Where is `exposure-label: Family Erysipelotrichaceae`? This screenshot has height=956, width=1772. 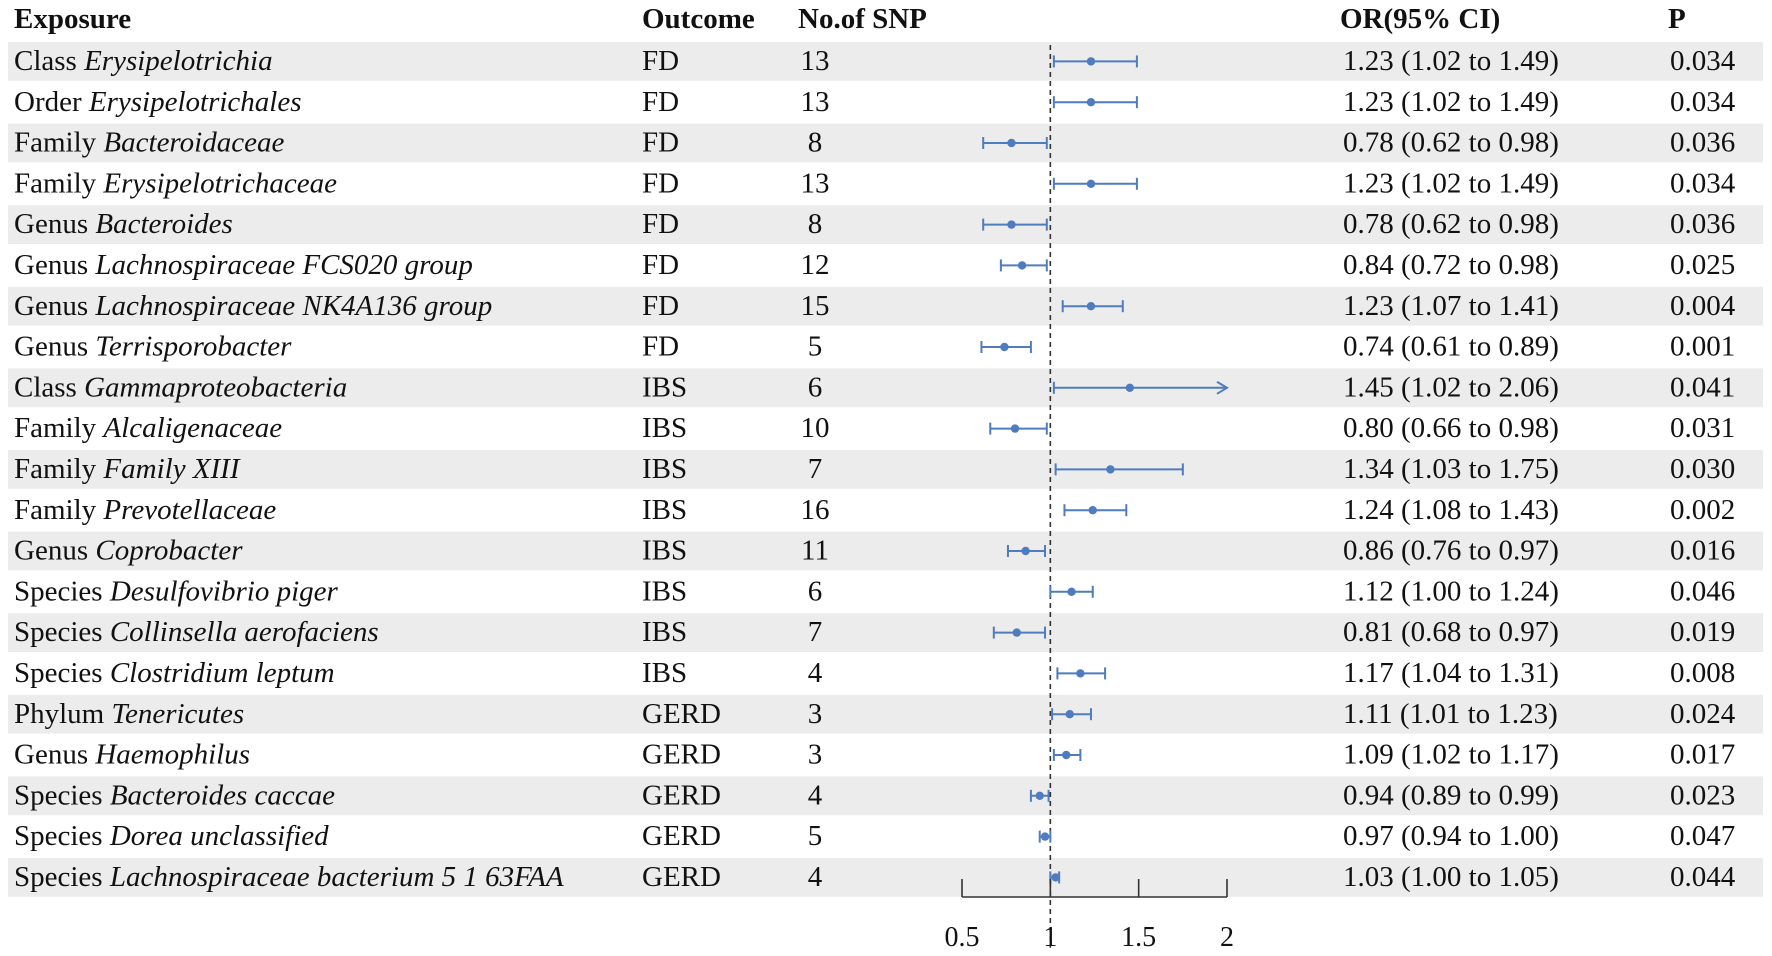 exposure-label: Family Erysipelotrichaceae is located at coordinates (175, 183).